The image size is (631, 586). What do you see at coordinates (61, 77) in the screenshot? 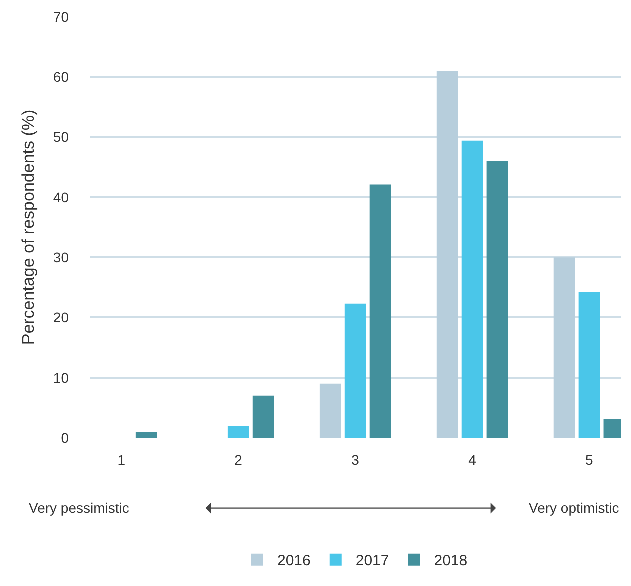
I see `y-tick-label: 60` at bounding box center [61, 77].